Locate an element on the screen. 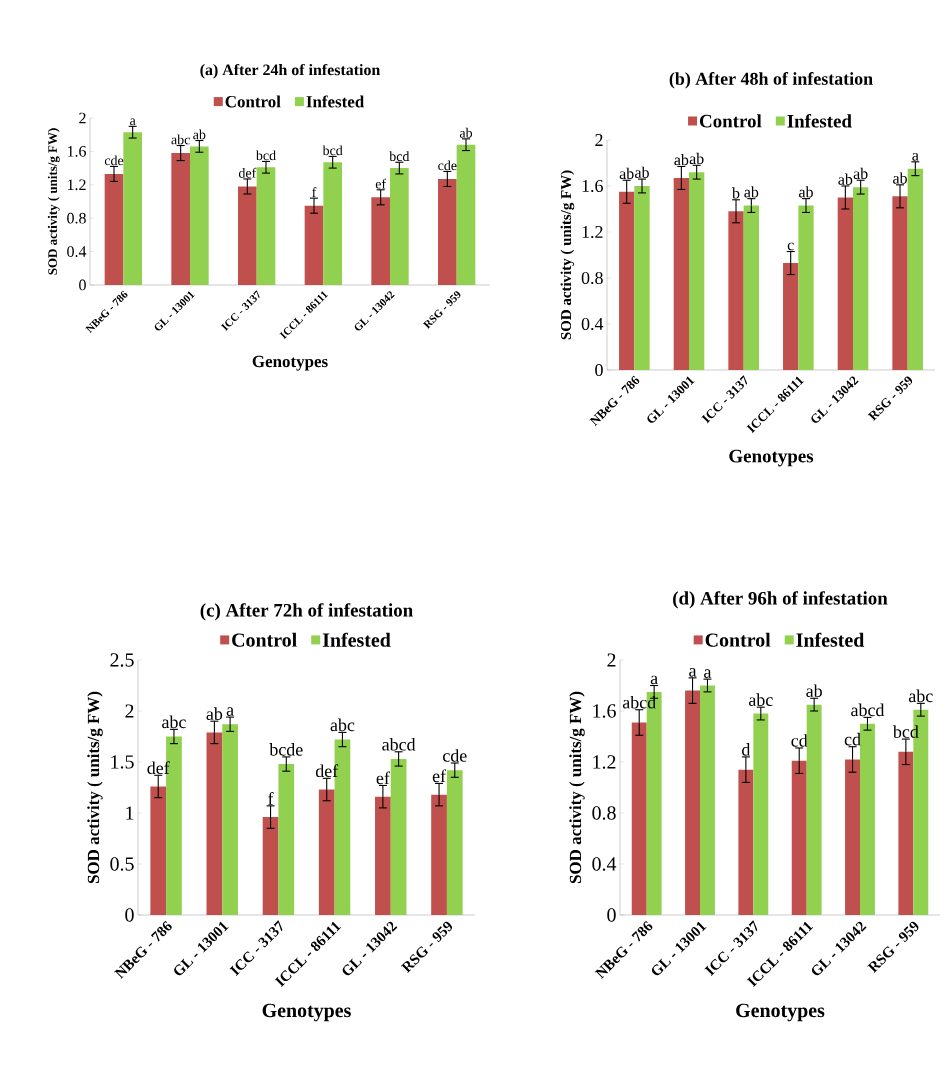 The image size is (945, 1083). legend-label: Infested is located at coordinates (819, 121).